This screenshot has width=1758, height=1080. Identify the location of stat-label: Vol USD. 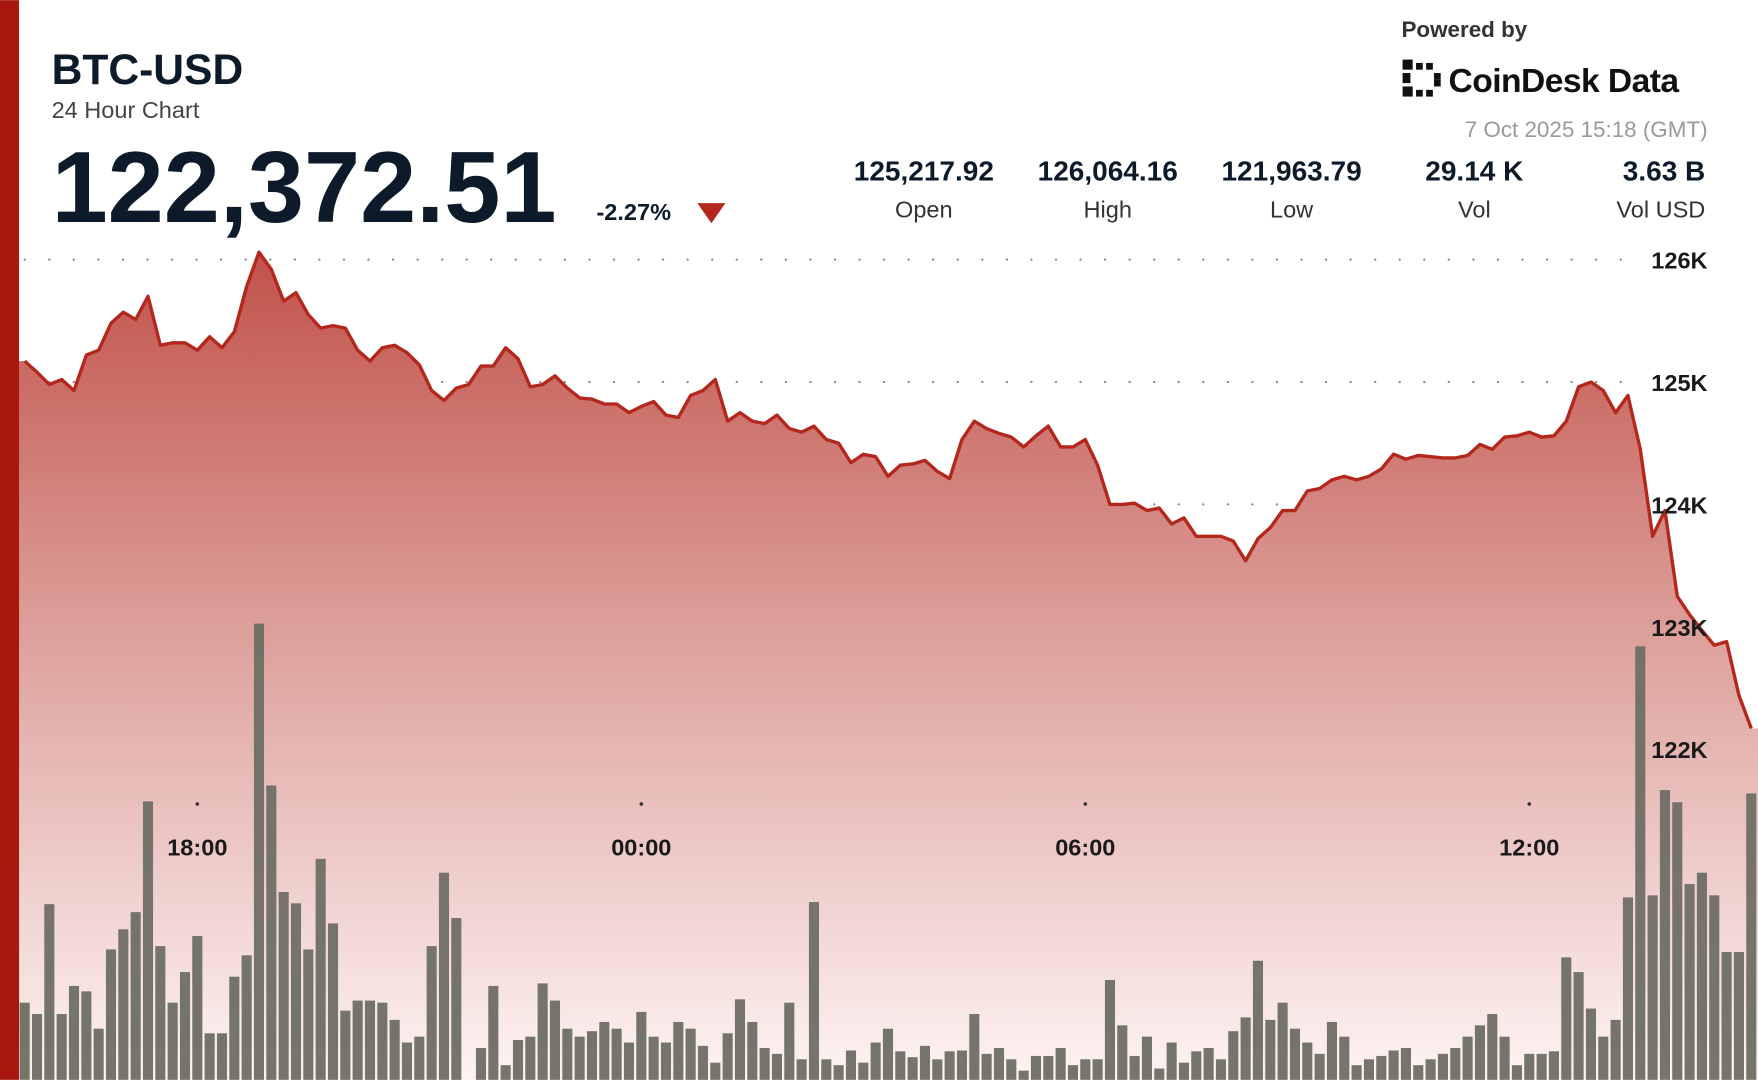
(1660, 210).